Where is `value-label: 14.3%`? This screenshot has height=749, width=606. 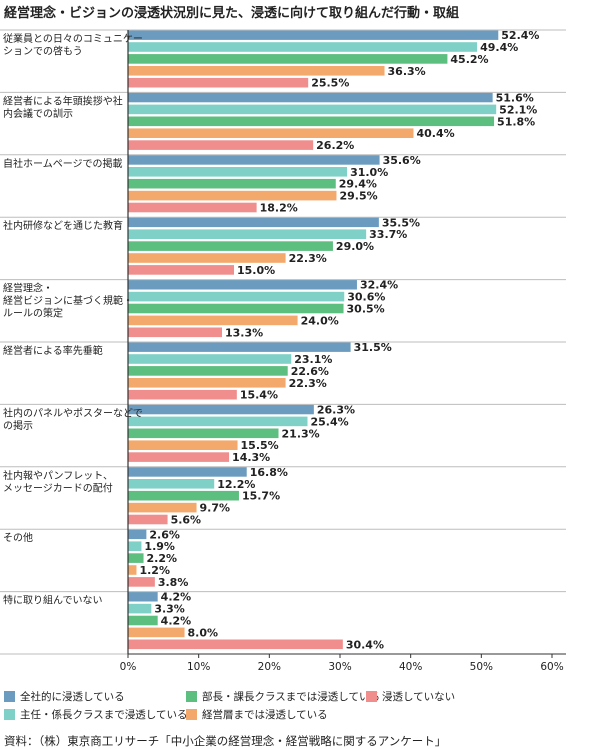 value-label: 14.3% is located at coordinates (251, 457).